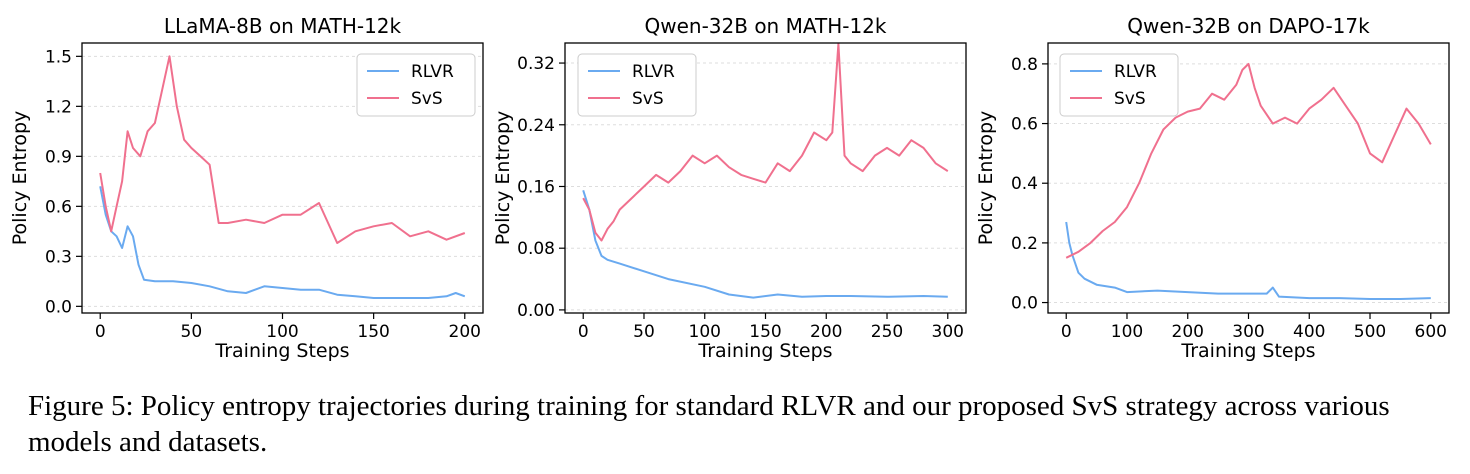 The image size is (1470, 474). I want to click on chart-title: LLaMA-8B on MATH-12k, so click(283, 26).